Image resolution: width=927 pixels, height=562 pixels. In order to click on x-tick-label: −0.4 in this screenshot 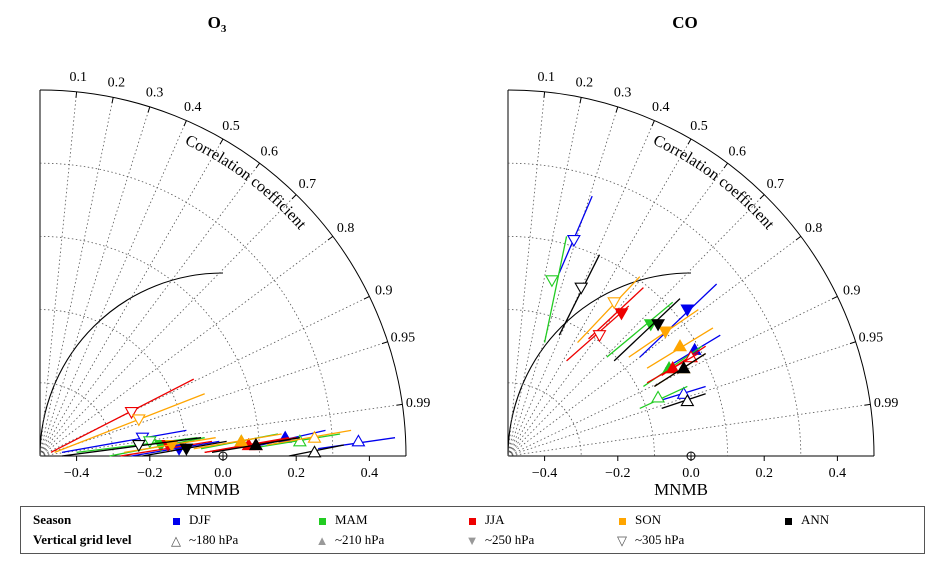, I will do `click(544, 473)`.